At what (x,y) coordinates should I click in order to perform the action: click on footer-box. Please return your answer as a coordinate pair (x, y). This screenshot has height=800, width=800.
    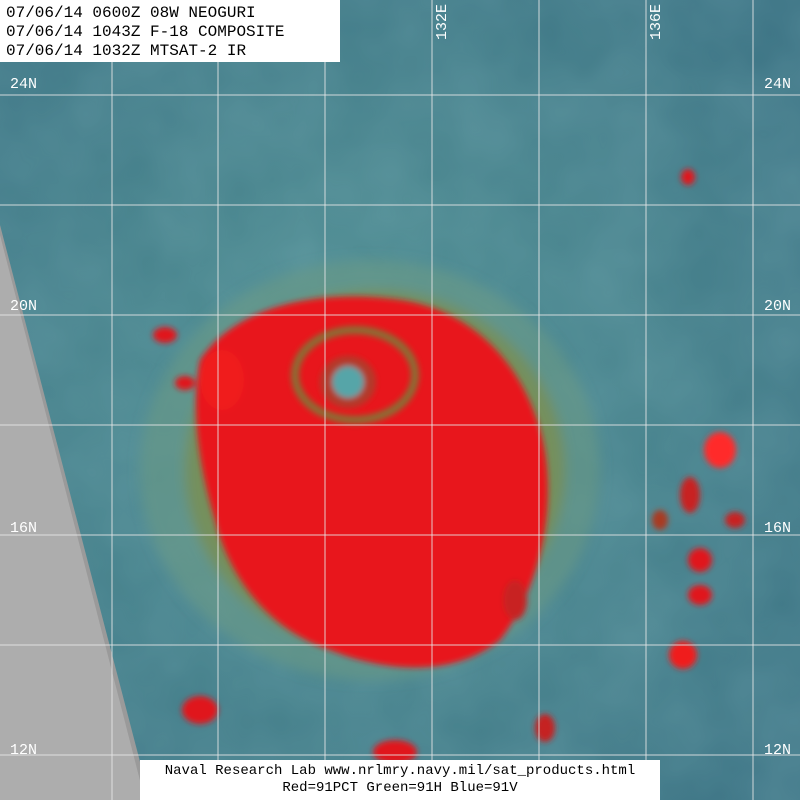
    Looking at the image, I should click on (400, 780).